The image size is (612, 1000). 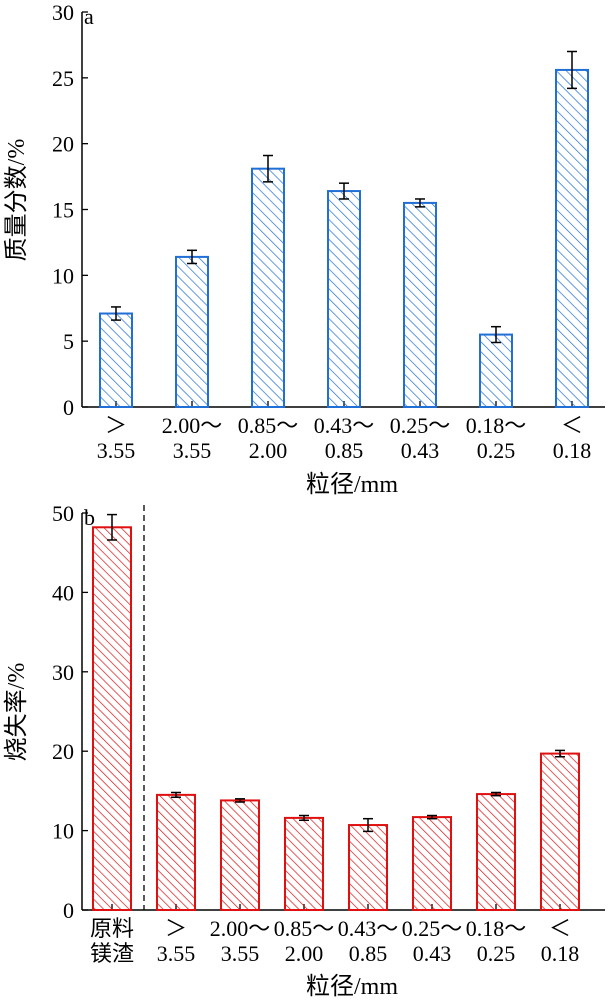 I want to click on y-tick-label: 25, so click(x=63, y=78).